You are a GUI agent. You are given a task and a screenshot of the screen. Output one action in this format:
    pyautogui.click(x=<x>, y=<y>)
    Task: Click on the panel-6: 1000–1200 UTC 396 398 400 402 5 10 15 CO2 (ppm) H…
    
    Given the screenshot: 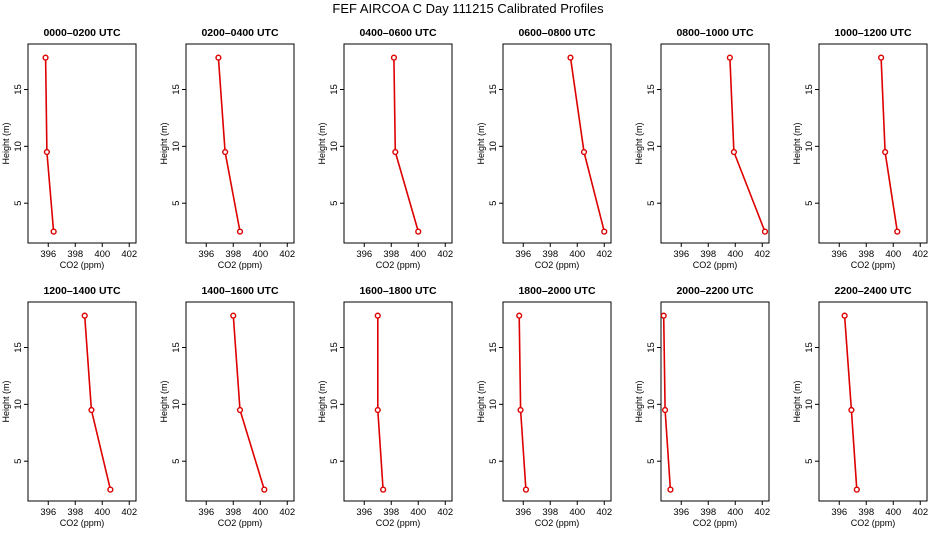 What is the action you would take?
    pyautogui.click(x=860, y=148)
    